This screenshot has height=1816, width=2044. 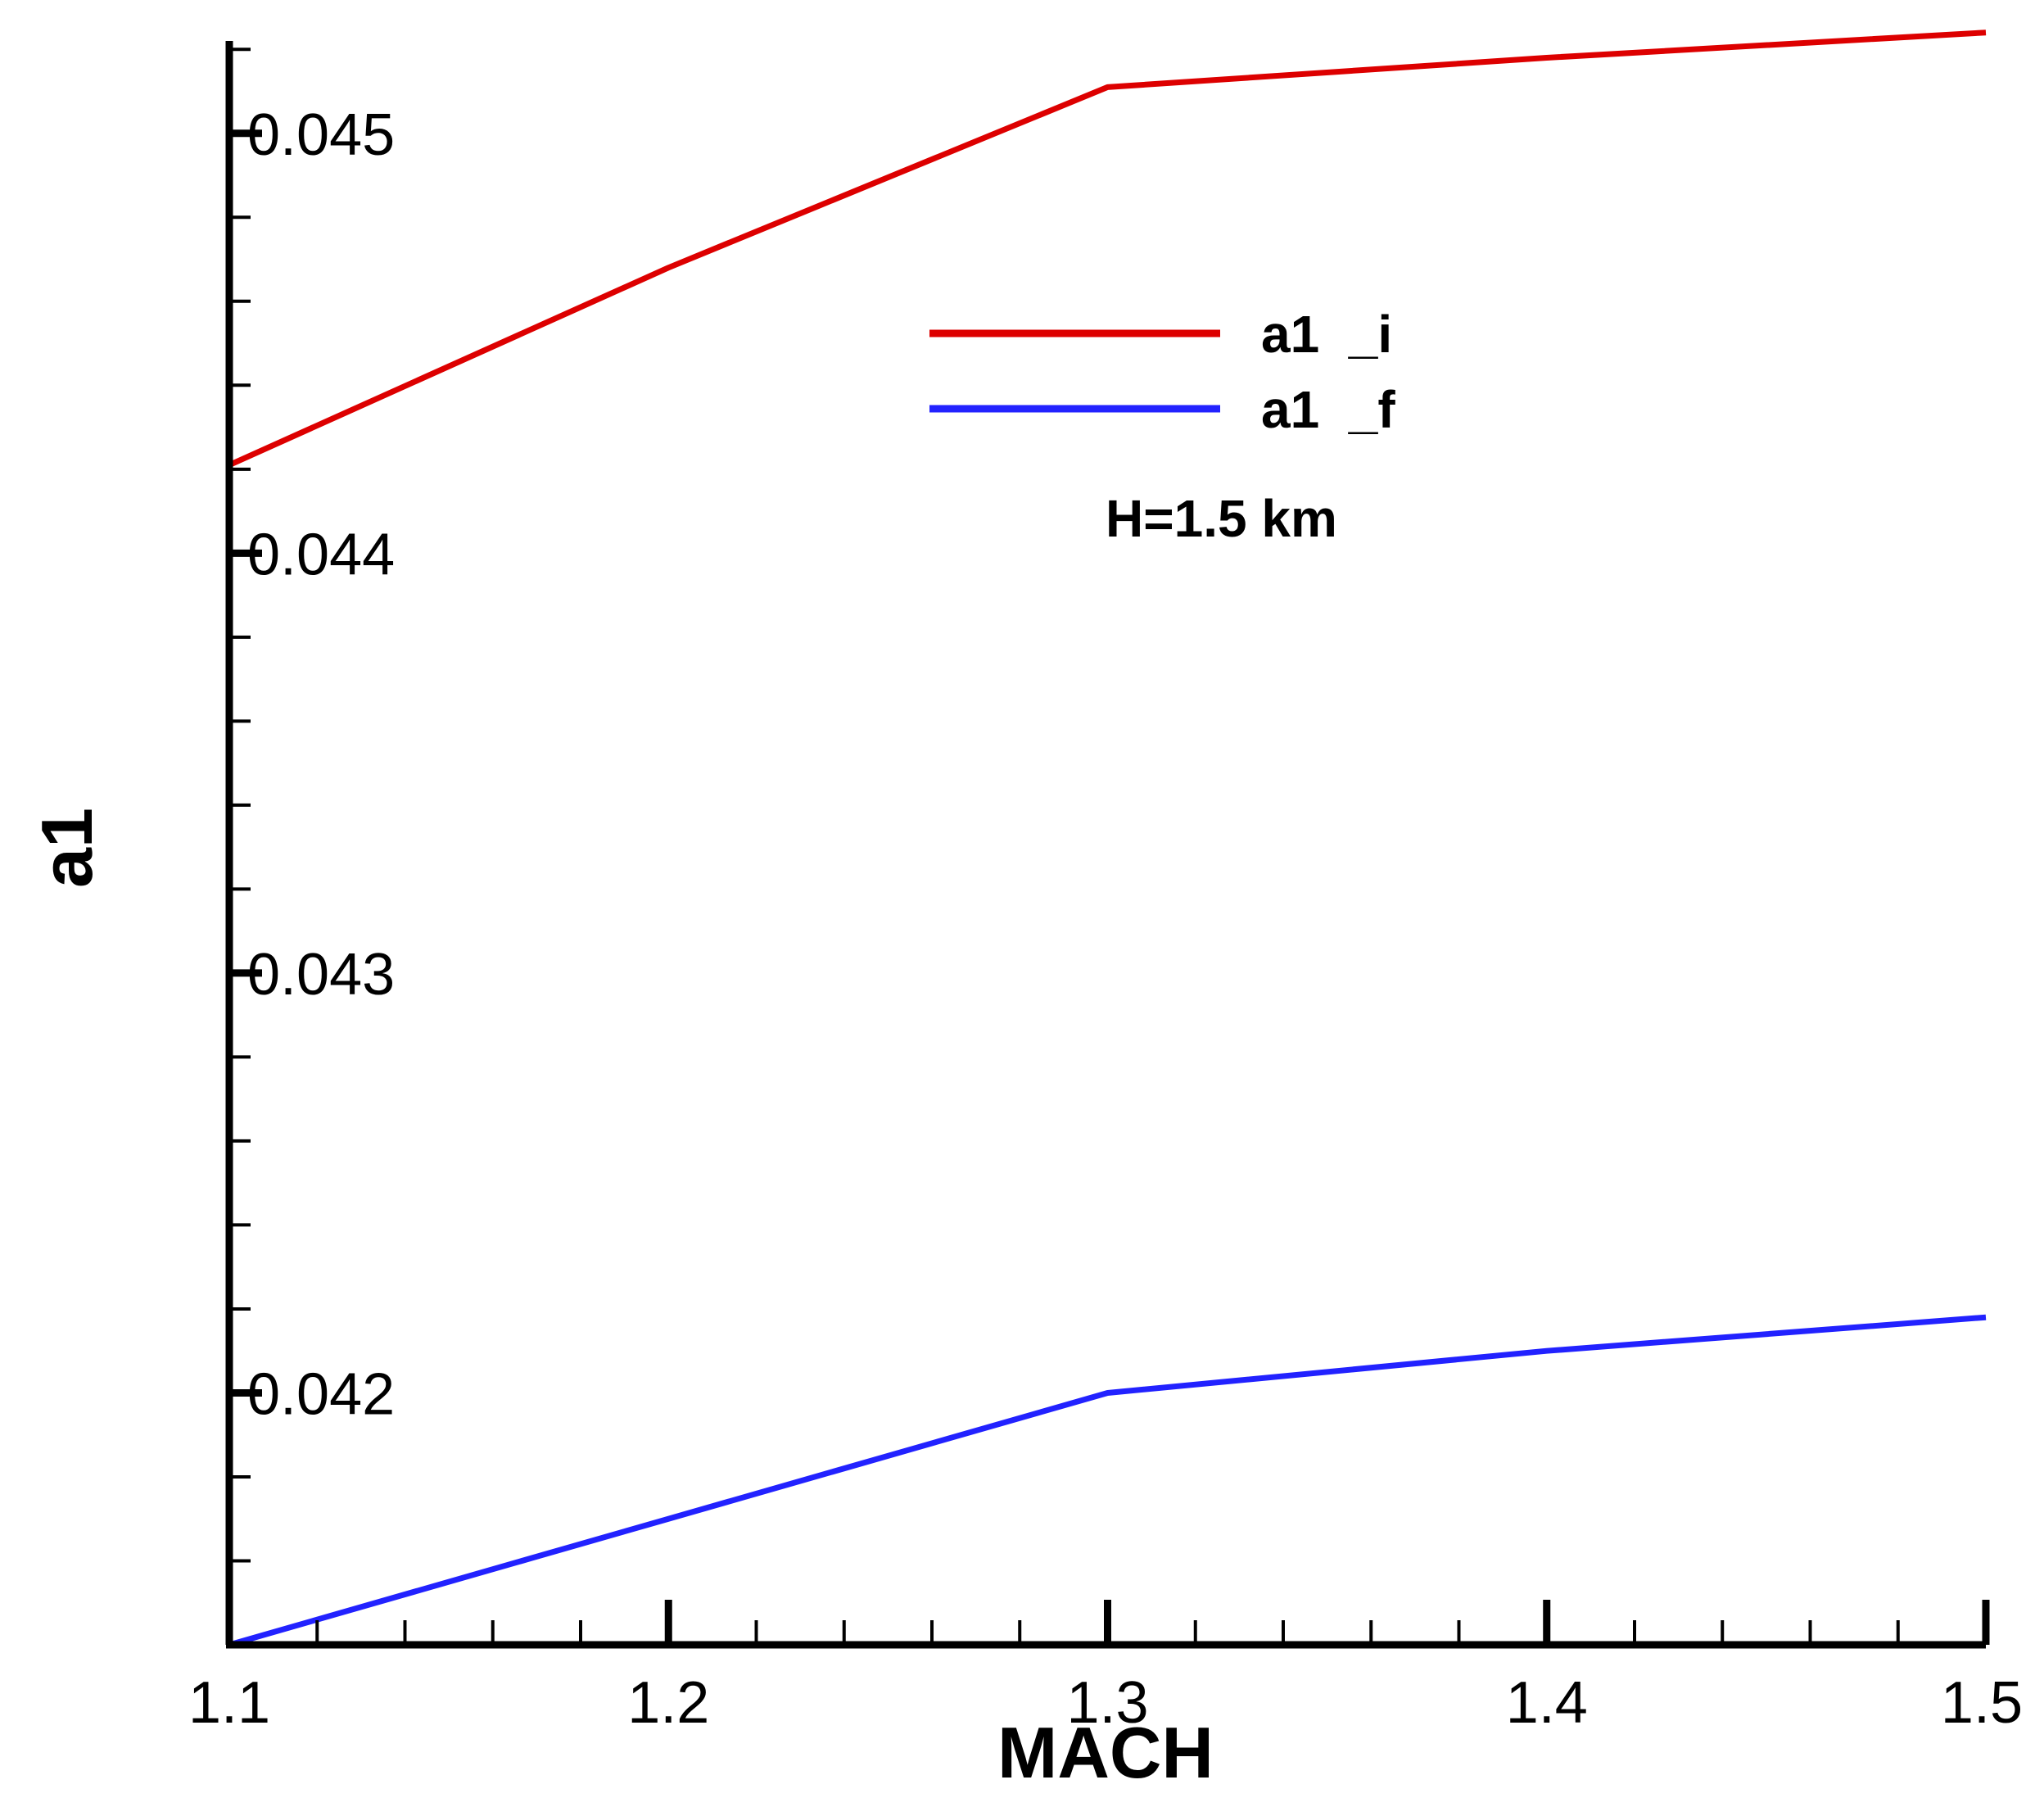 What do you see at coordinates (668, 1703) in the screenshot?
I see `x-tick-label: 1.2` at bounding box center [668, 1703].